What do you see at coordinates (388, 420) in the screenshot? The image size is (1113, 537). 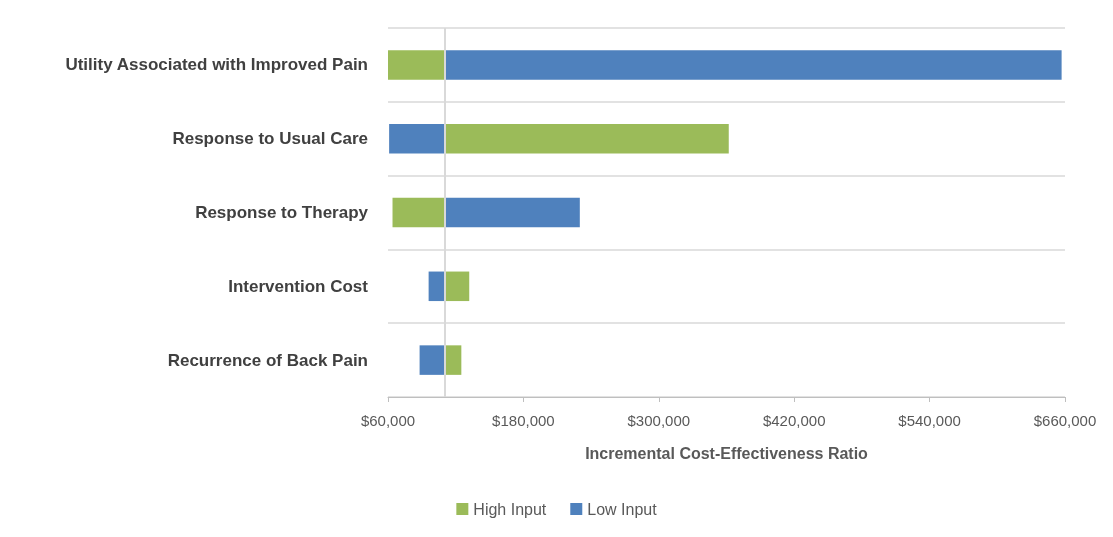 I see `x-tick-label: $60,000` at bounding box center [388, 420].